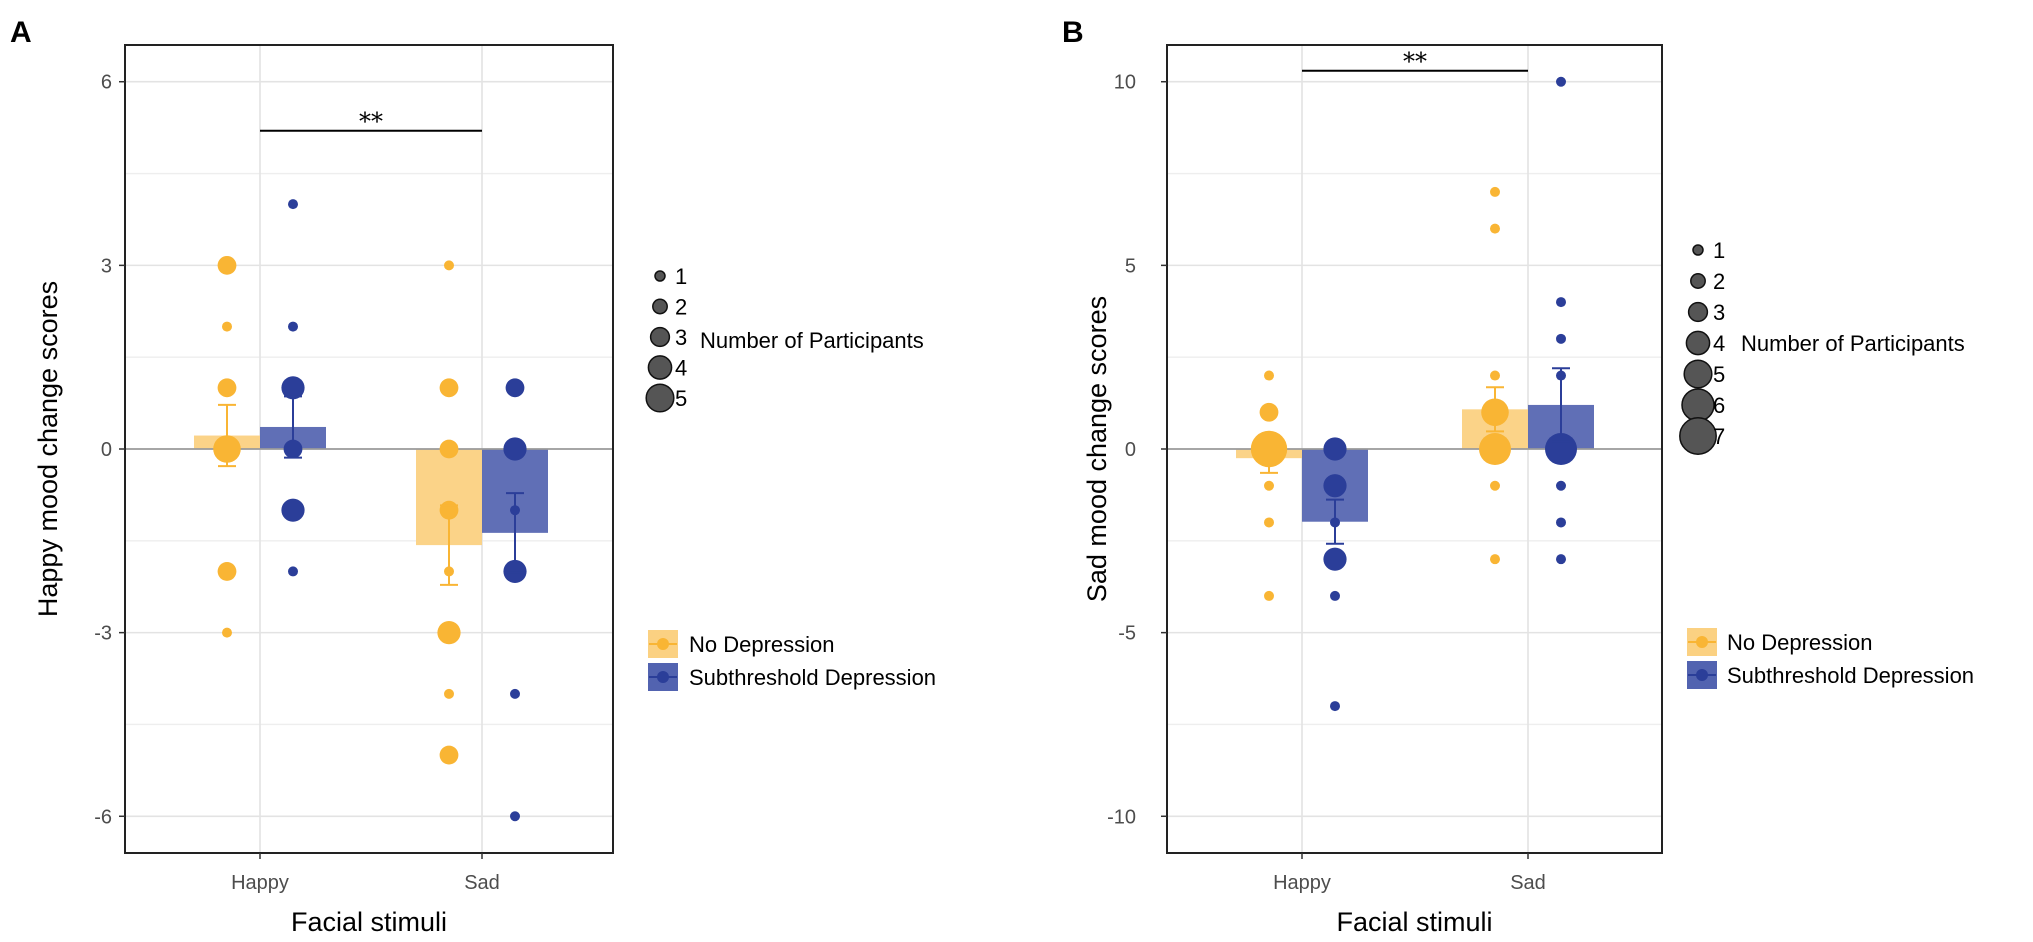 The width and height of the screenshot is (2033, 942). What do you see at coordinates (103, 634) in the screenshot?
I see `y-tick-label: -3` at bounding box center [103, 634].